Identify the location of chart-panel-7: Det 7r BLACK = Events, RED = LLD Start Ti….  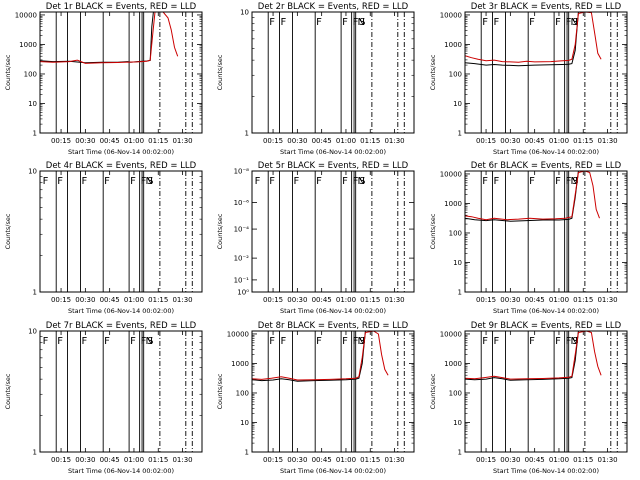
(103, 398).